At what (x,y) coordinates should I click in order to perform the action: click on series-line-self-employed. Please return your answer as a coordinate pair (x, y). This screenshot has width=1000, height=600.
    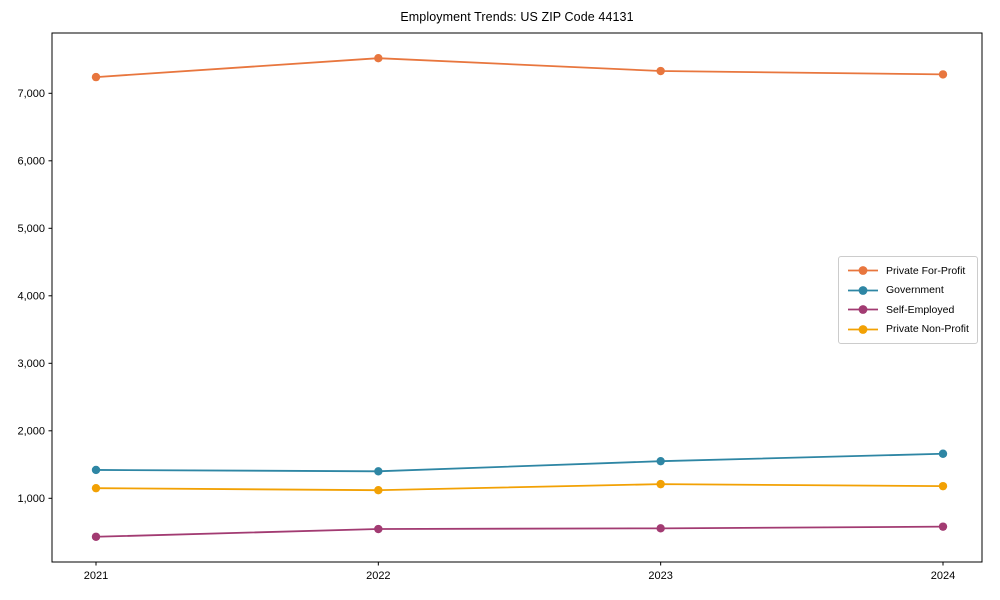
    Looking at the image, I should click on (519, 531).